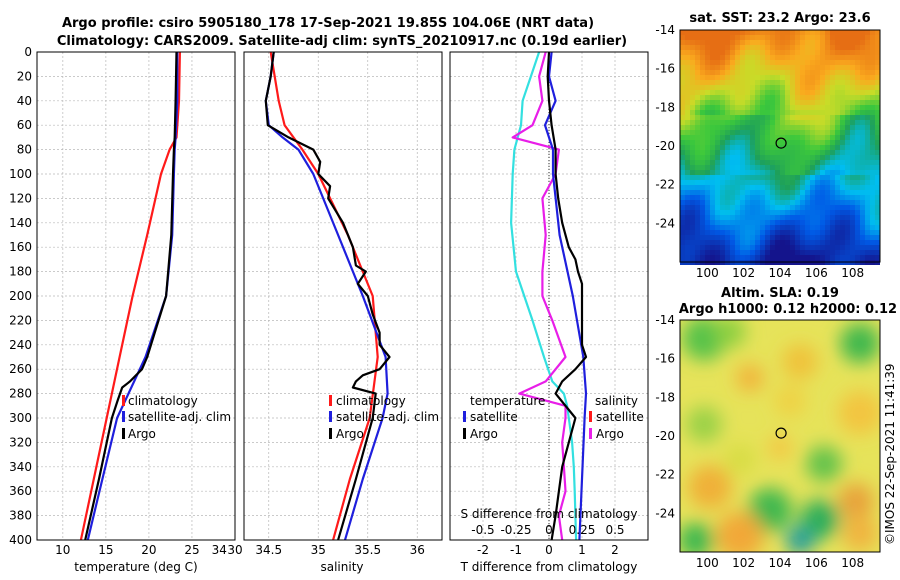 Image resolution: width=900 pixels, height=580 pixels. Describe the element at coordinates (852, 563) in the screenshot. I see `lon-tick-label: 108` at that location.